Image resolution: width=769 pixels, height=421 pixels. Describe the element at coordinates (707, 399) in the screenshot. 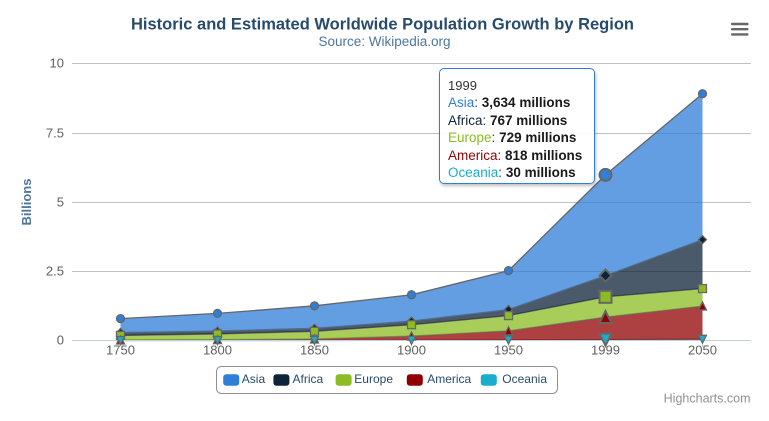

I see `svg-text: Highcharts.com` at that location.